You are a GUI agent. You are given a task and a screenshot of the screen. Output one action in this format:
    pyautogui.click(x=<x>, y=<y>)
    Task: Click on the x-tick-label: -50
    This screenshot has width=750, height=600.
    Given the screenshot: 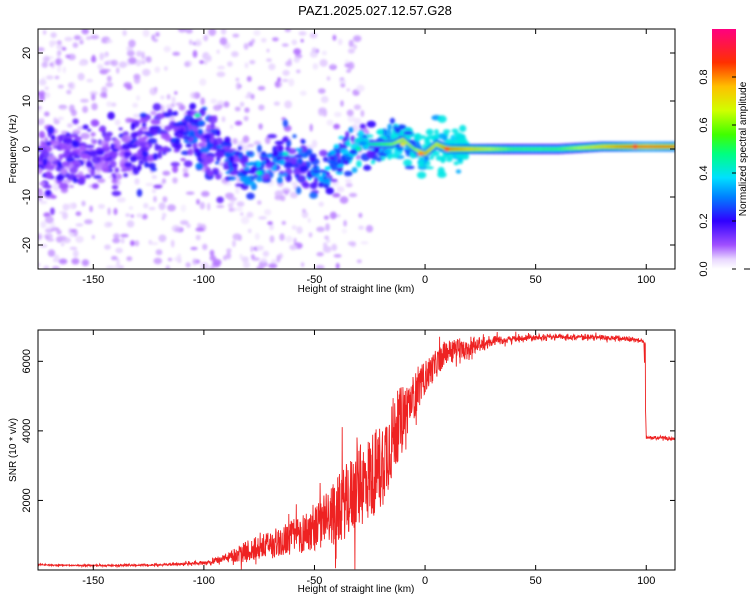 What is the action you would take?
    pyautogui.click(x=315, y=280)
    